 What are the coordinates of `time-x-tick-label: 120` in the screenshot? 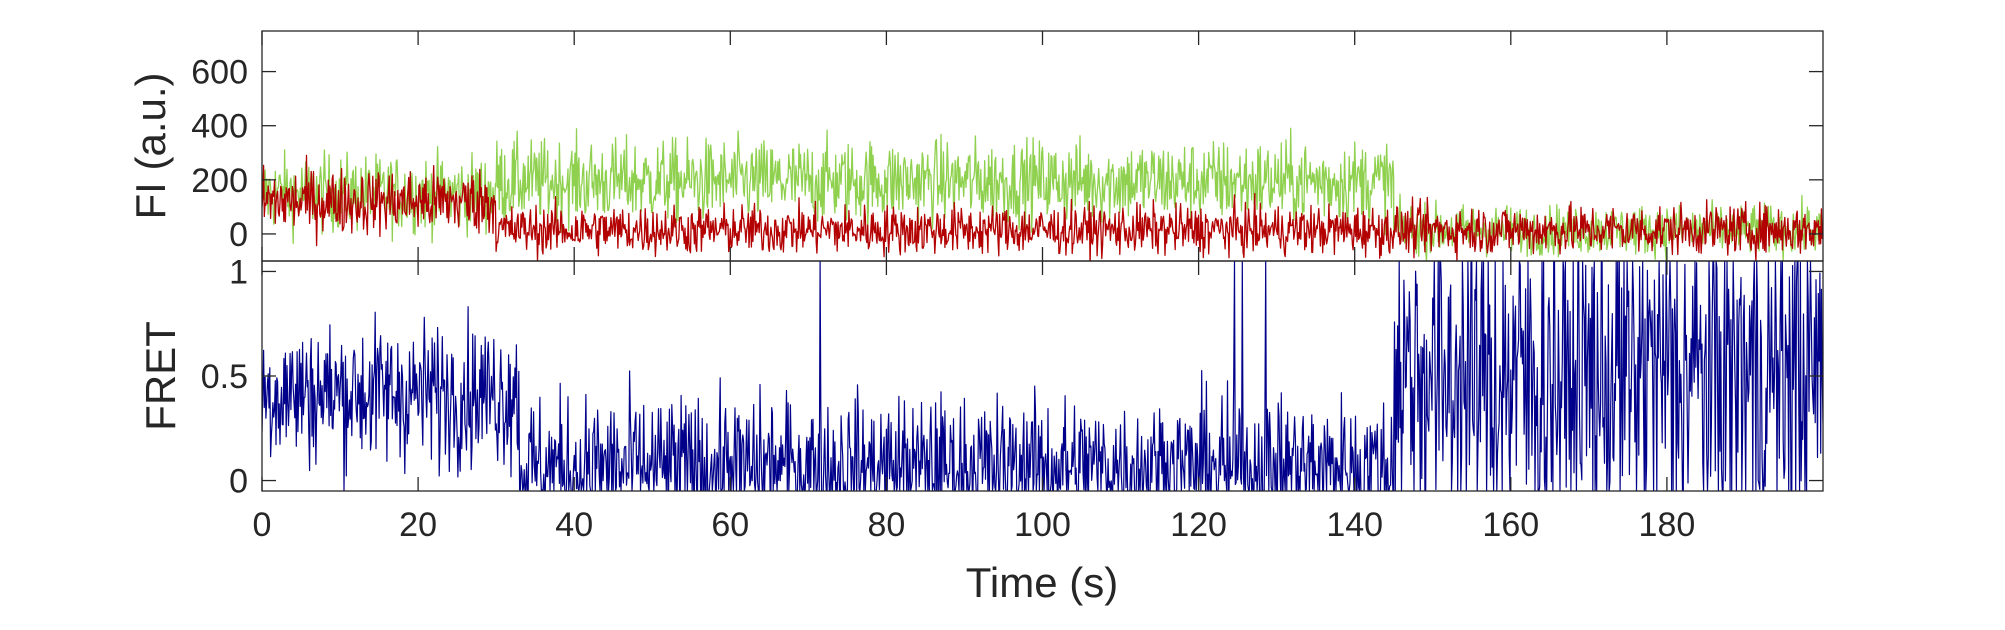 It's located at (1198, 525).